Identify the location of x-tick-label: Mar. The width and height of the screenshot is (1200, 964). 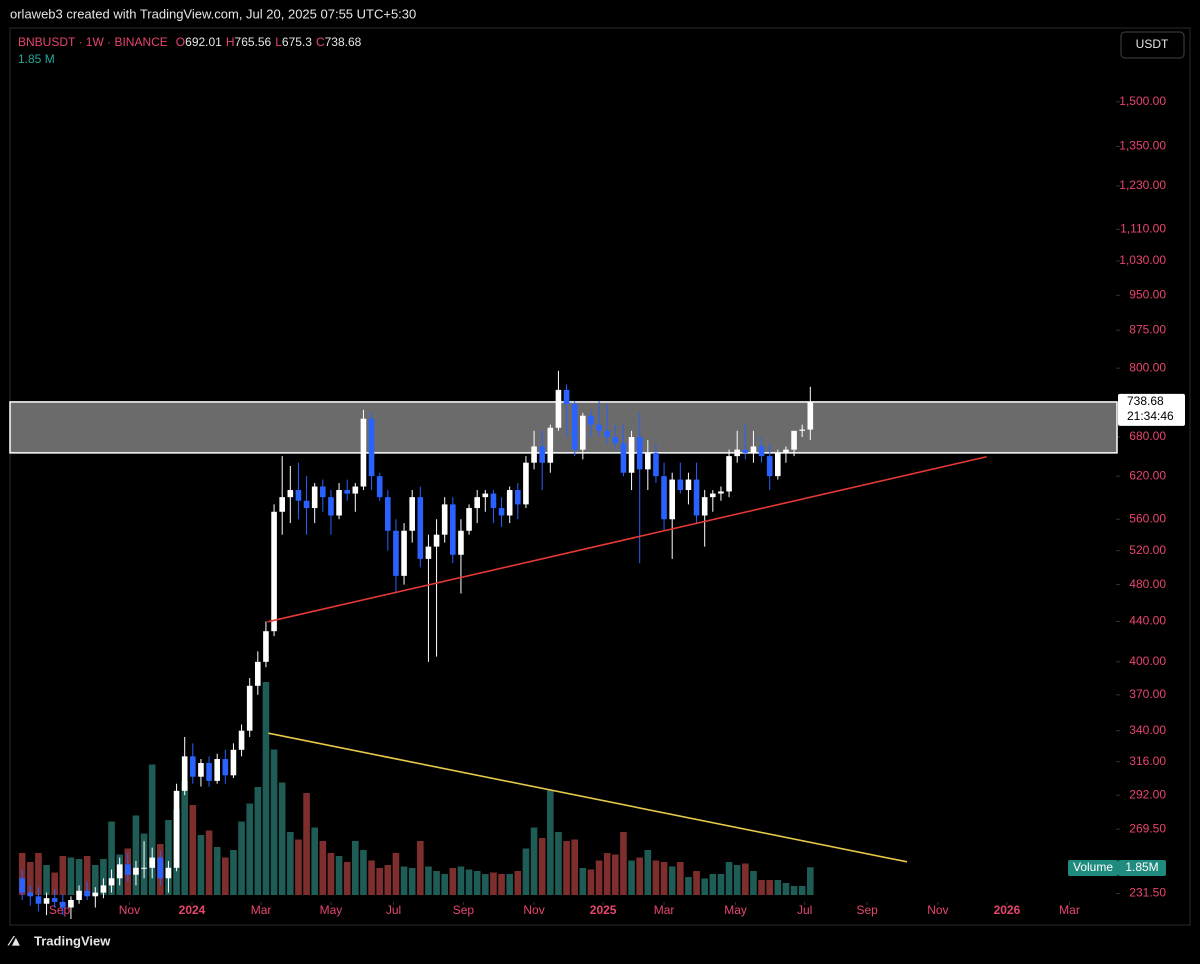
(261, 910).